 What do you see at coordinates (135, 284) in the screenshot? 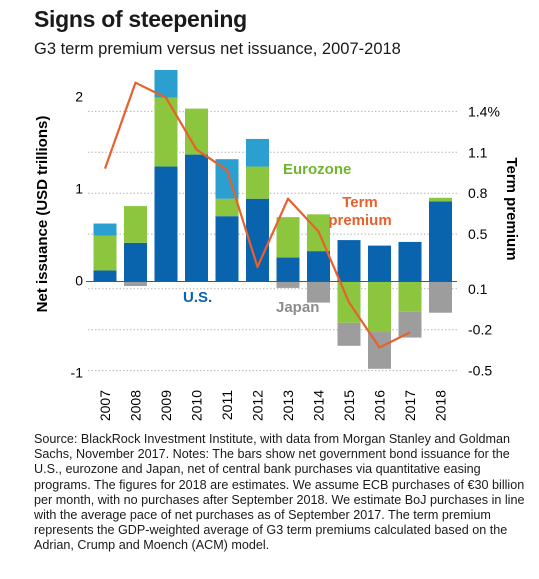
I see `bar-japan-2008` at bounding box center [135, 284].